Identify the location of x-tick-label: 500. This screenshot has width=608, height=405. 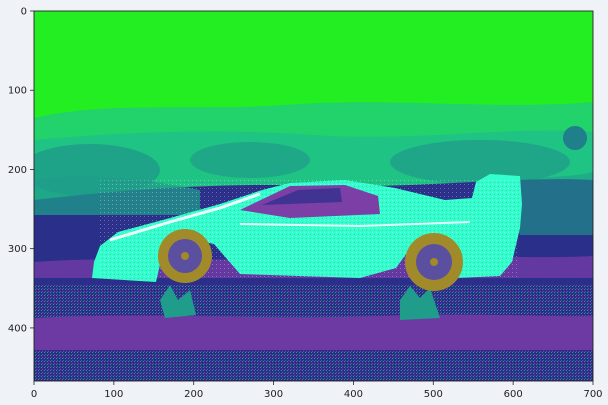
(433, 394).